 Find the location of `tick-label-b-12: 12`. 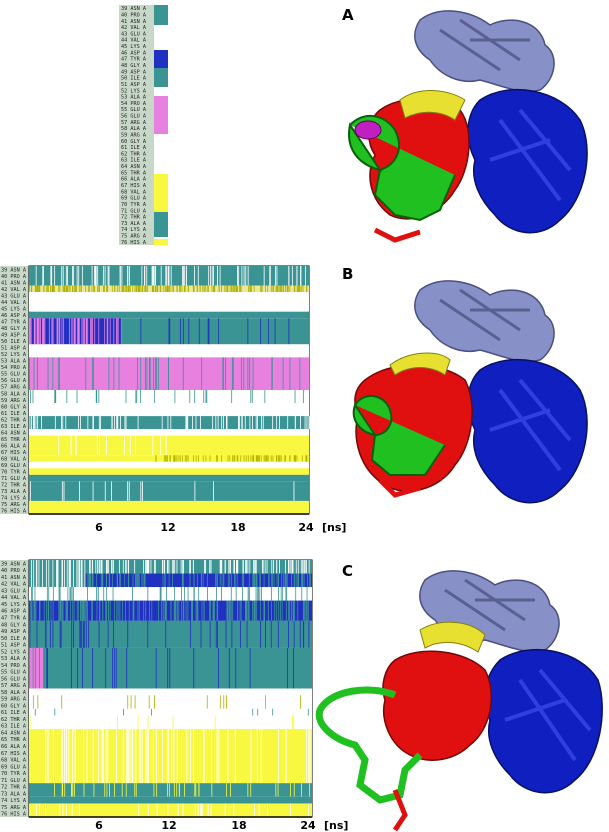

tick-label-b-12: 12 is located at coordinates (168, 527).